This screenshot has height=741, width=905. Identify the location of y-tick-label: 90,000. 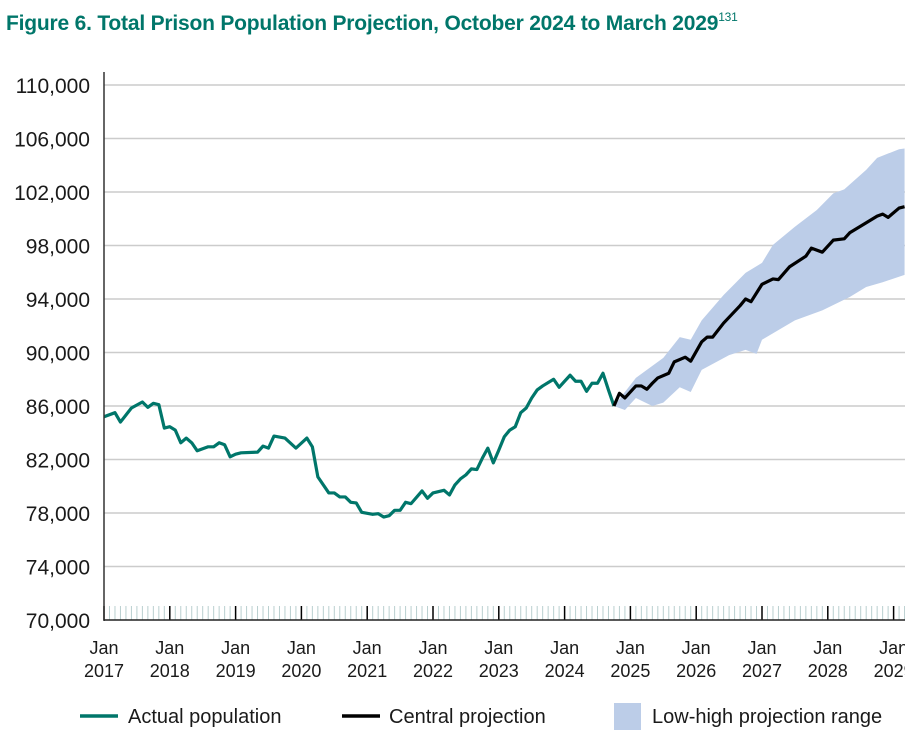
(58, 354).